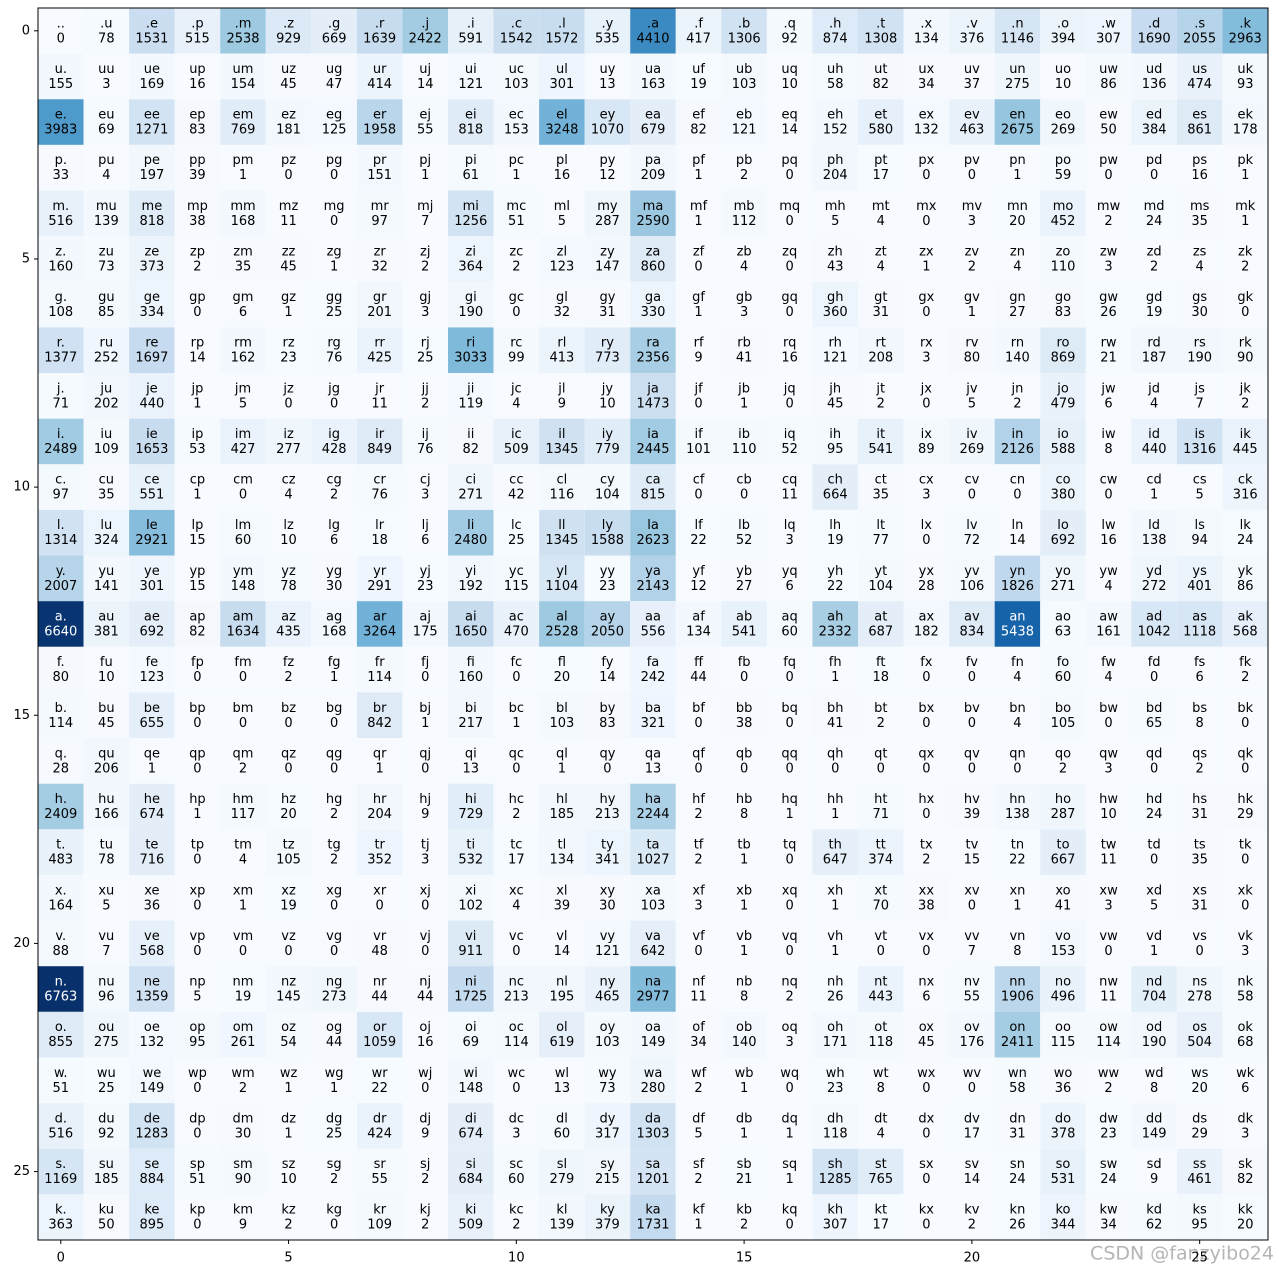 The height and width of the screenshot is (1275, 1279). Describe the element at coordinates (790, 1042) in the screenshot. I see `cell-value: 3` at that location.